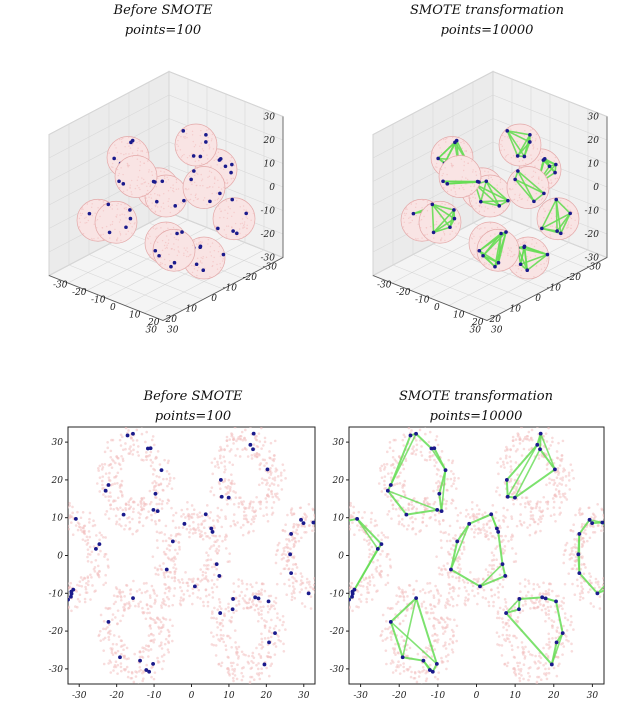 The height and width of the screenshot is (706, 640). What do you see at coordinates (229, 696) in the screenshot?
I see `x-tick-label: 10` at bounding box center [229, 696].